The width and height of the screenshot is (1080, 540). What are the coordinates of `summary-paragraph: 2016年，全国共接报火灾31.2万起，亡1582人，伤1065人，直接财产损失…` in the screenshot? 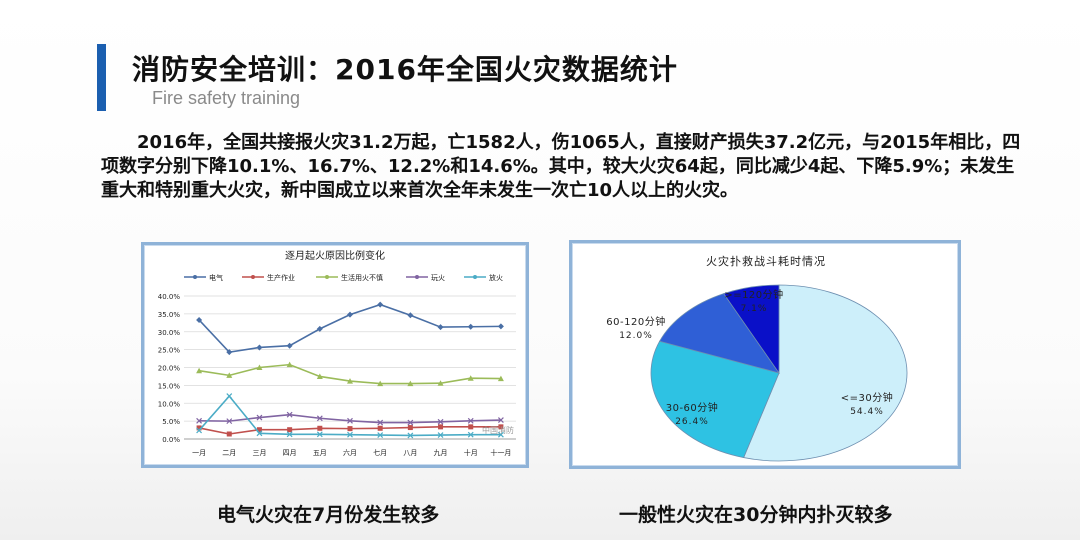 It's located at (561, 166).